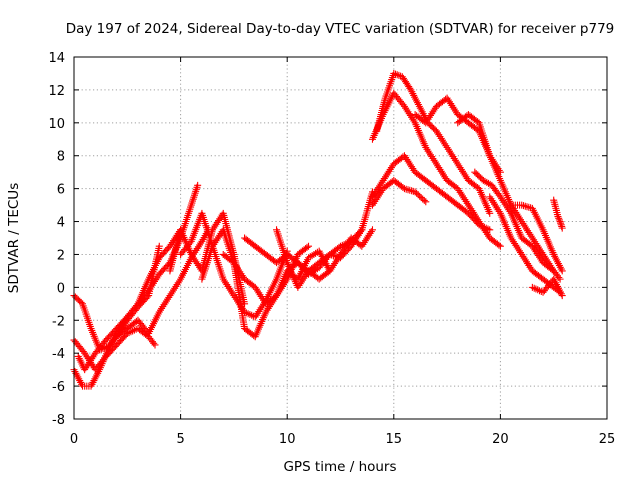  What do you see at coordinates (394, 439) in the screenshot?
I see `x-tick-label: 15` at bounding box center [394, 439].